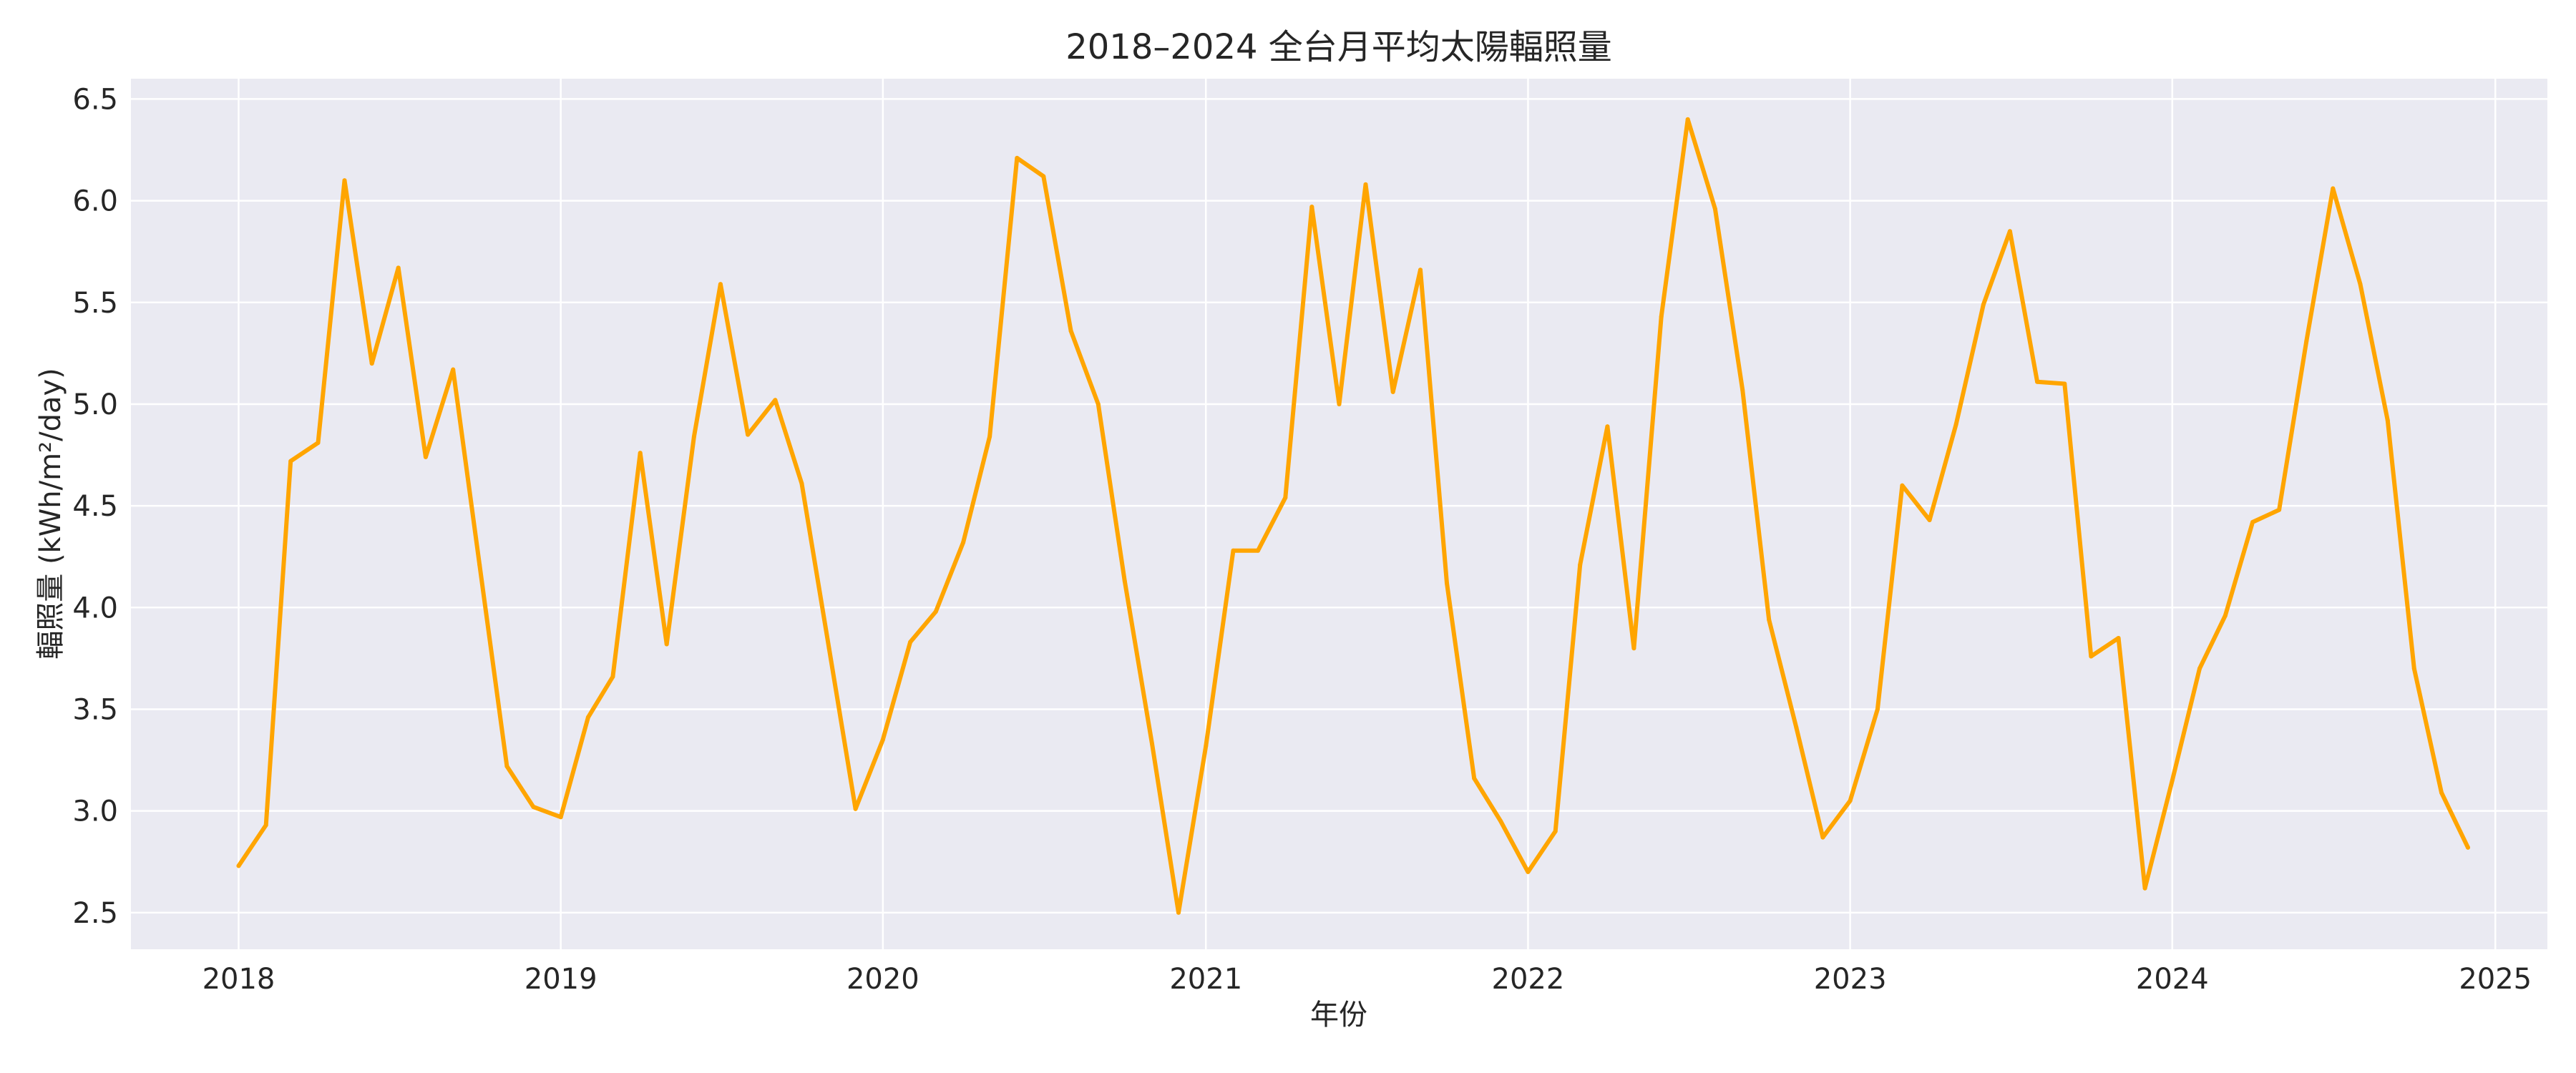  I want to click on y-tick-label: 4.5, so click(95, 506).